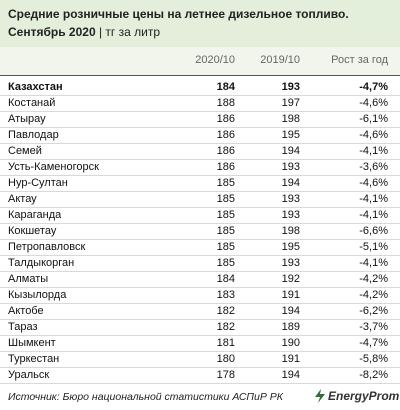 The height and width of the screenshot is (410, 400). Describe the element at coordinates (200, 135) in the screenshot. I see `table-row: Павлодар 186 195 -4,6%` at that location.